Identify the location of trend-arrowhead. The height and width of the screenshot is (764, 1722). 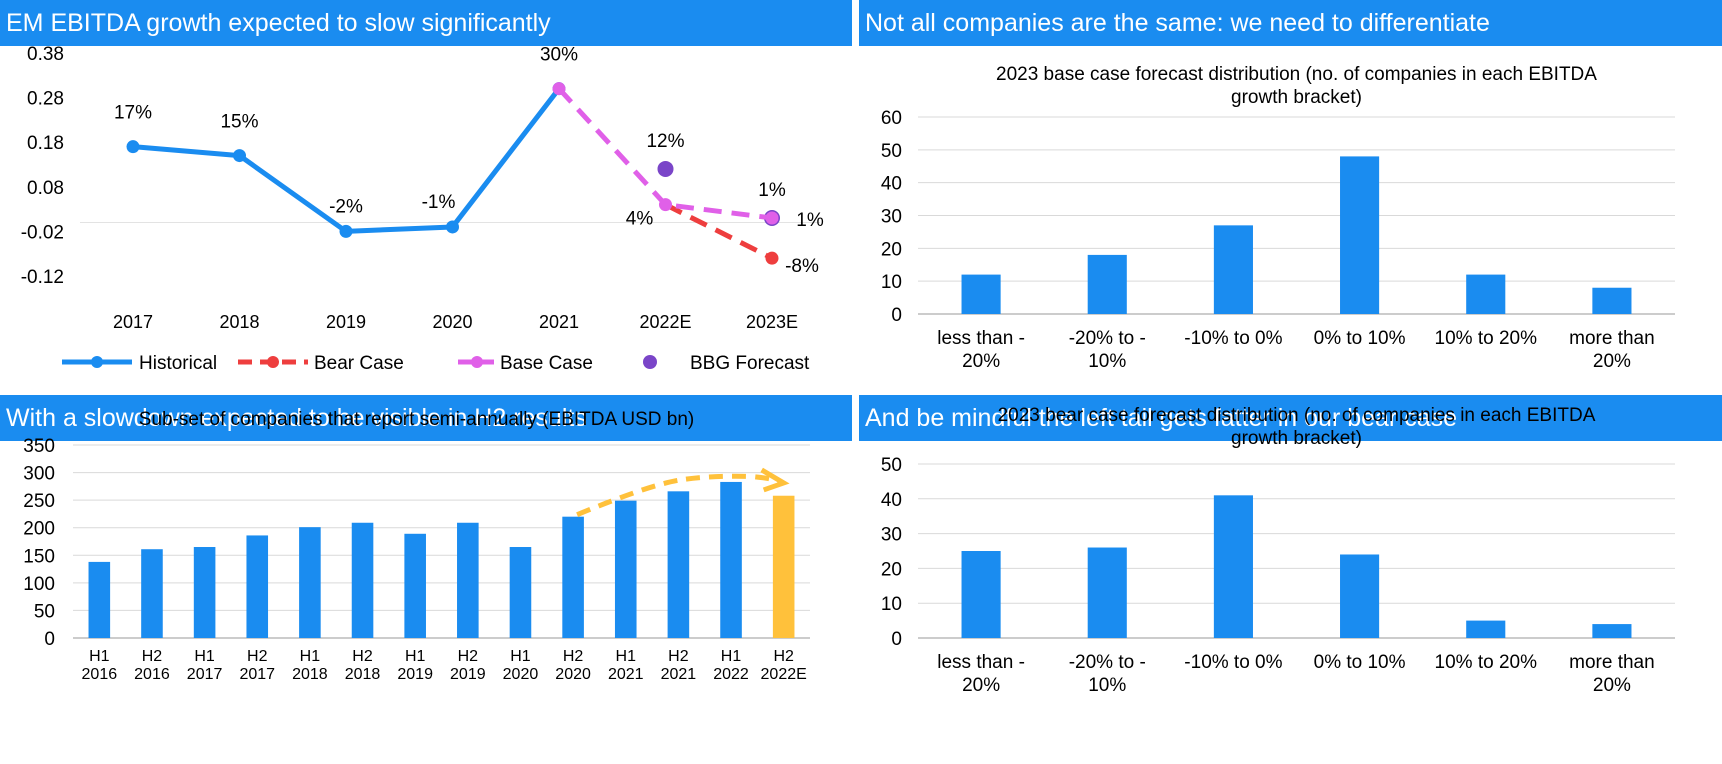
(775, 480).